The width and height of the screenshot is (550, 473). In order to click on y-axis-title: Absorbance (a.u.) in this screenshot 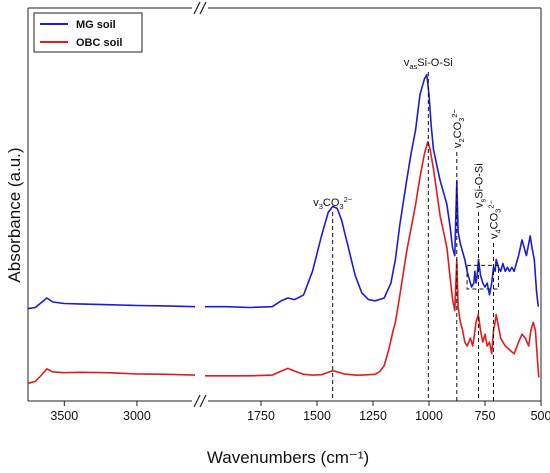, I will do `click(14, 214)`.